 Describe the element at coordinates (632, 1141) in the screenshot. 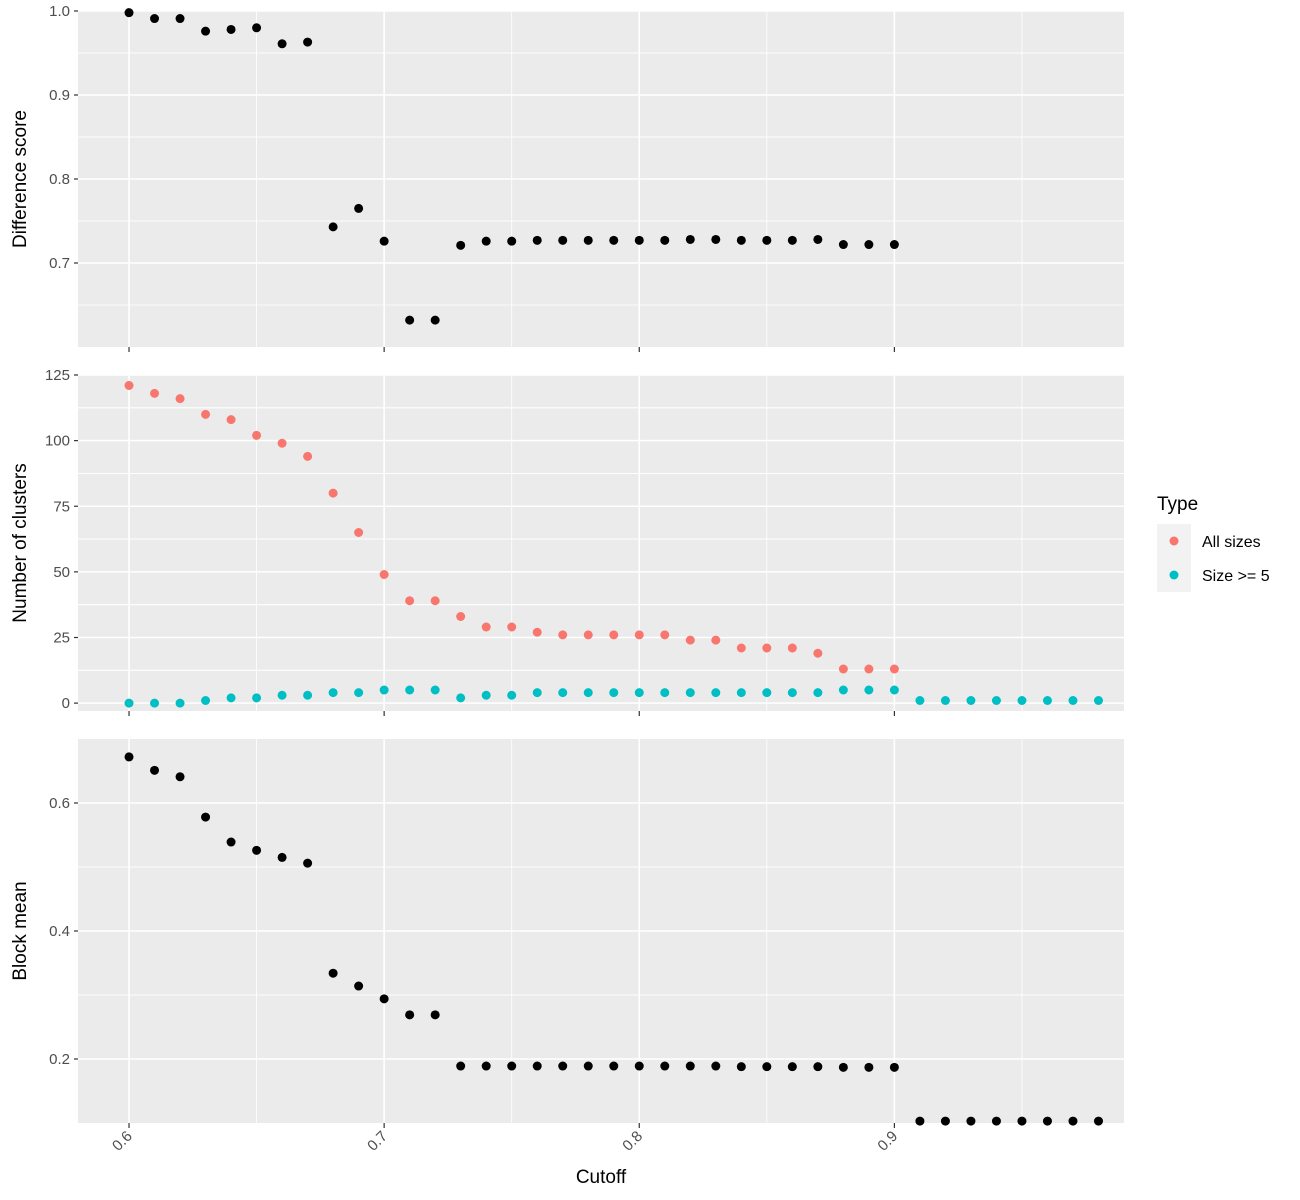

I see `x-tick-label: 0.8` at that location.